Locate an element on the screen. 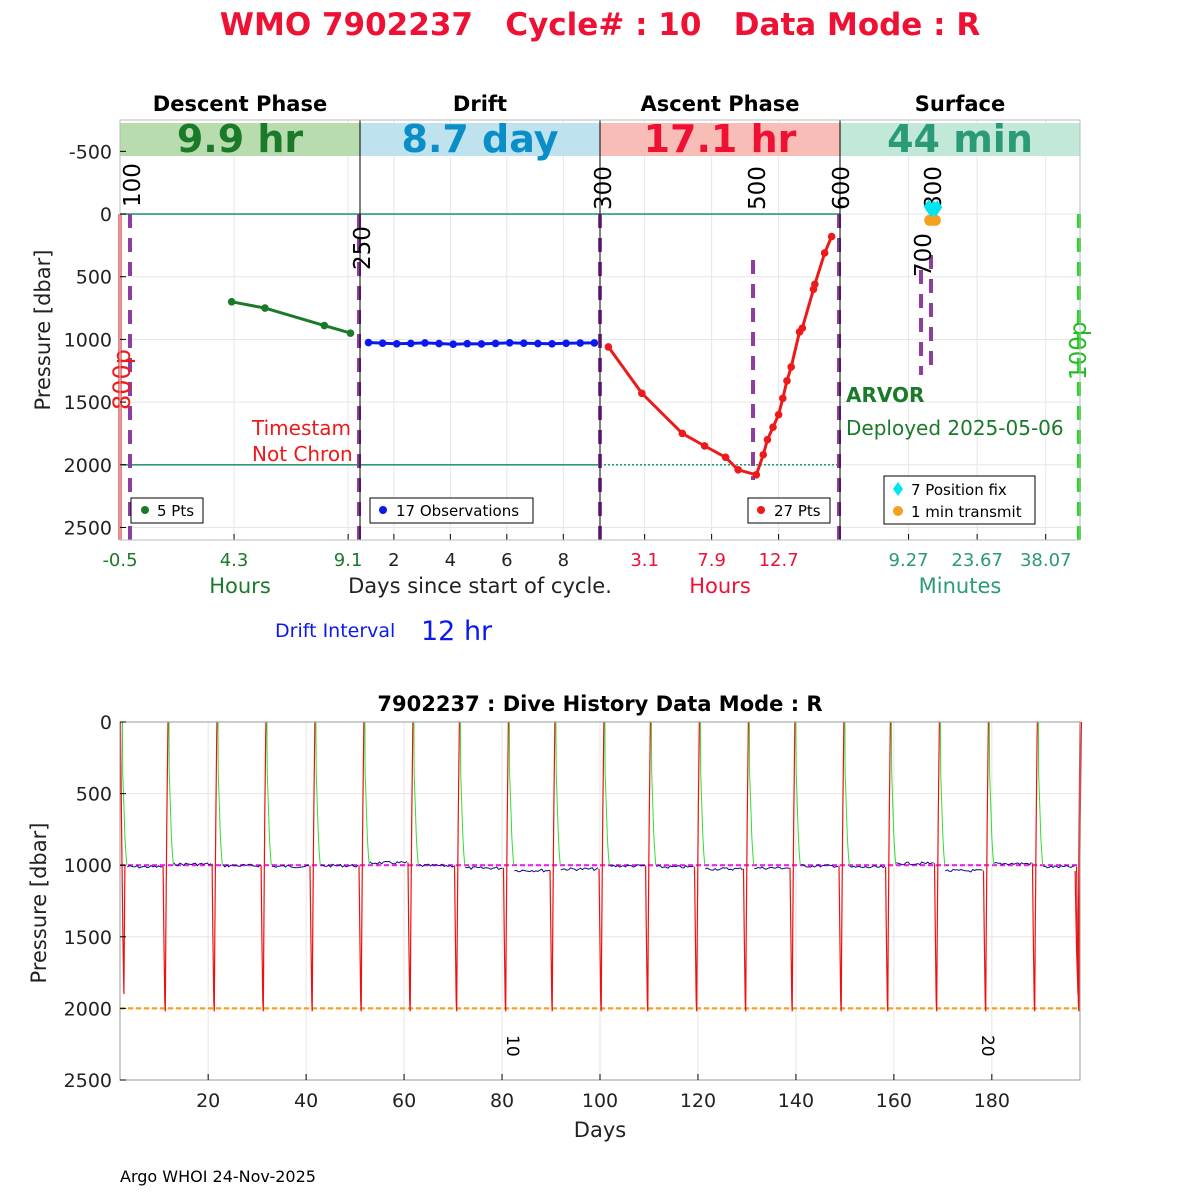 Image resolution: width=1200 pixels, height=1200 pixels. y-tick-label: 1500 is located at coordinates (88, 403).